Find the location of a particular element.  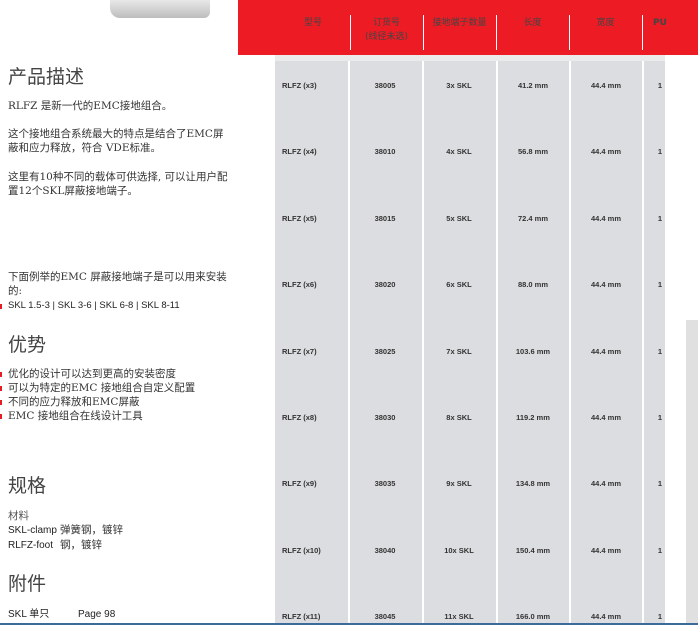

spec-name: SKL-clamp is located at coordinates (32, 530).